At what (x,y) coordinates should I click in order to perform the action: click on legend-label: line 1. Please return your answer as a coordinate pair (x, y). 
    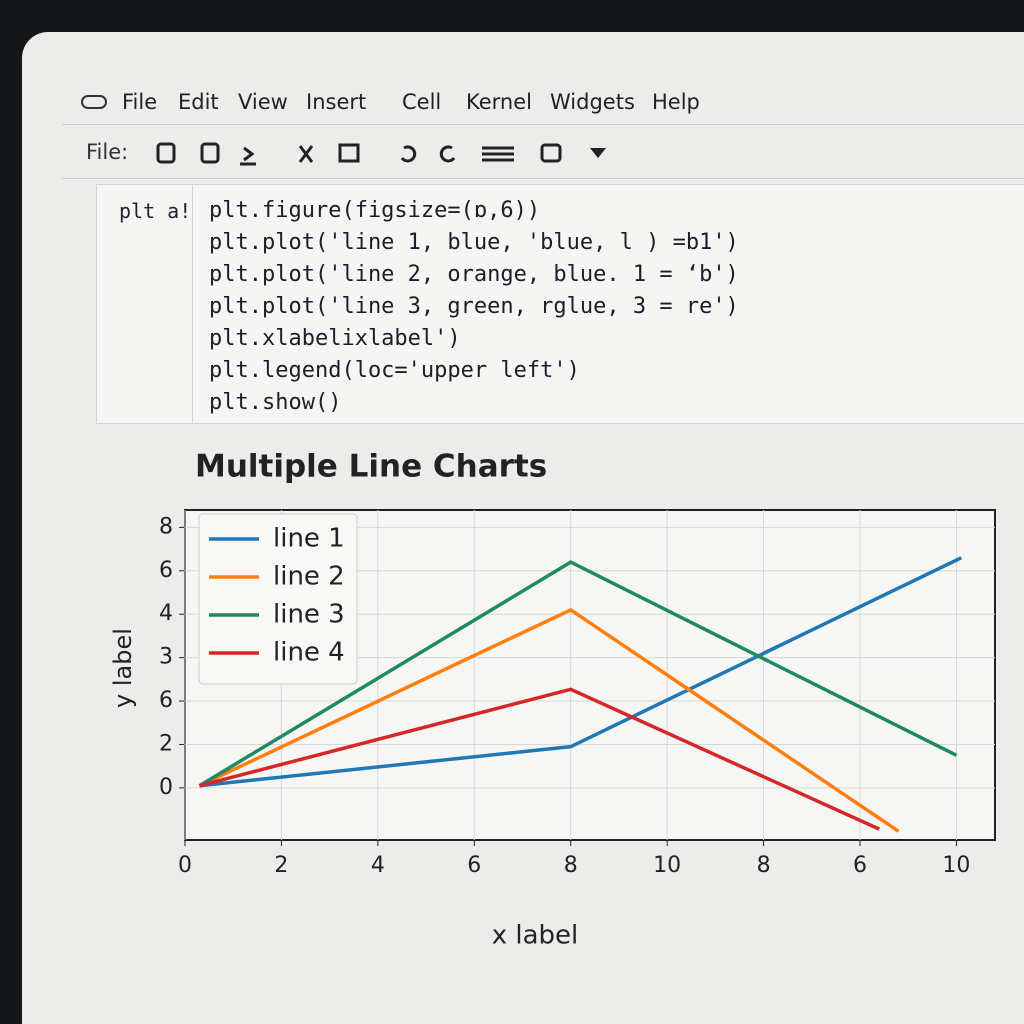
    Looking at the image, I should click on (309, 539).